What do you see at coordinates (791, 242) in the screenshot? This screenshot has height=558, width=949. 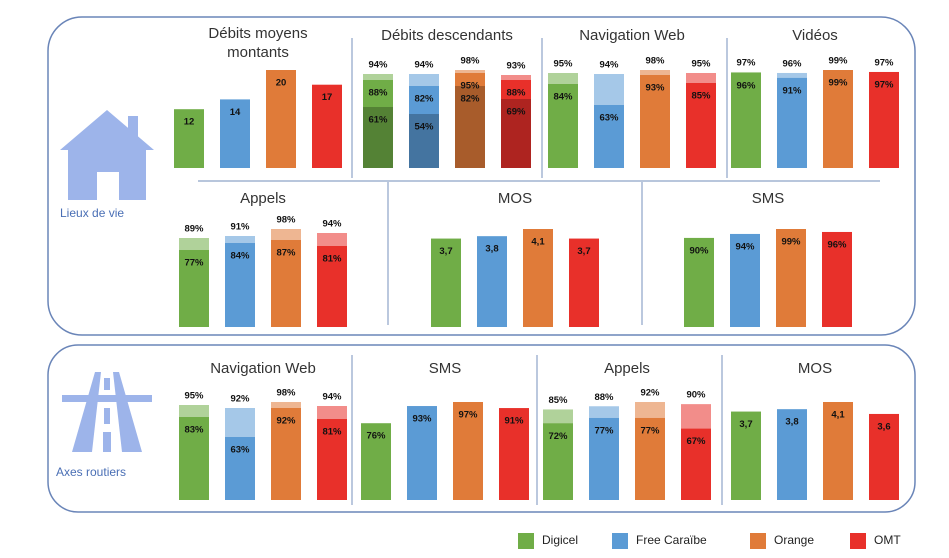 I see `value-label: 99%` at bounding box center [791, 242].